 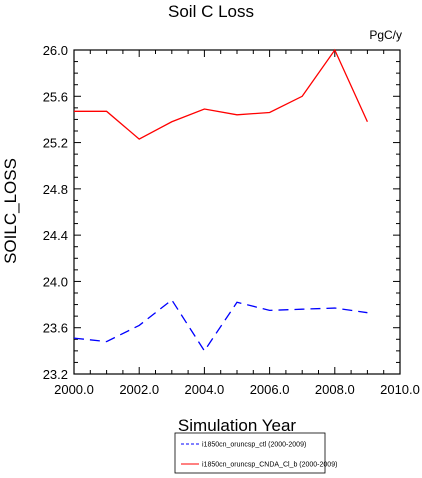 I want to click on y-tick-label: 24.4, so click(x=55, y=235).